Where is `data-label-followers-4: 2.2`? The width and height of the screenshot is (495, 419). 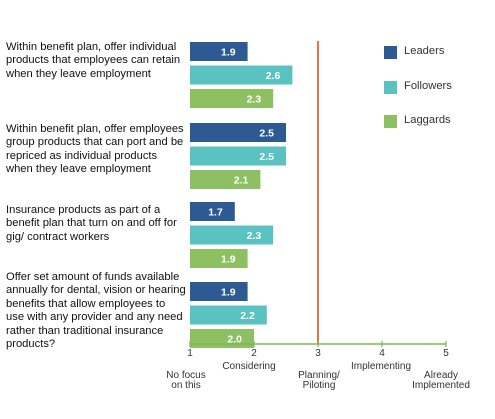
data-label-followers-4: 2.2 is located at coordinates (247, 316).